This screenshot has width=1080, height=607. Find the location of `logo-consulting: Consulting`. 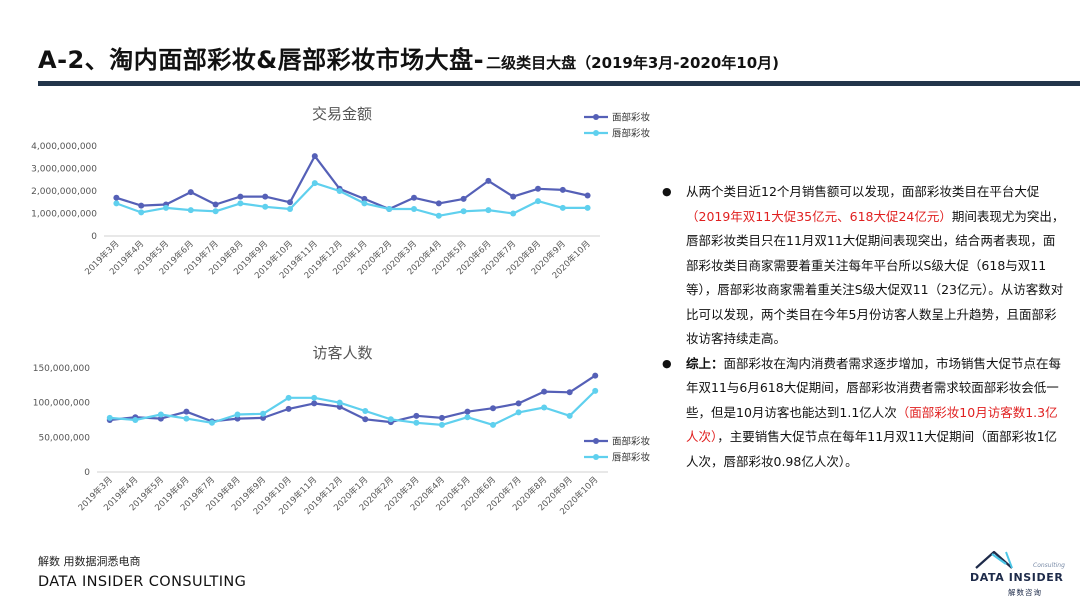

logo-consulting: Consulting is located at coordinates (1049, 565).